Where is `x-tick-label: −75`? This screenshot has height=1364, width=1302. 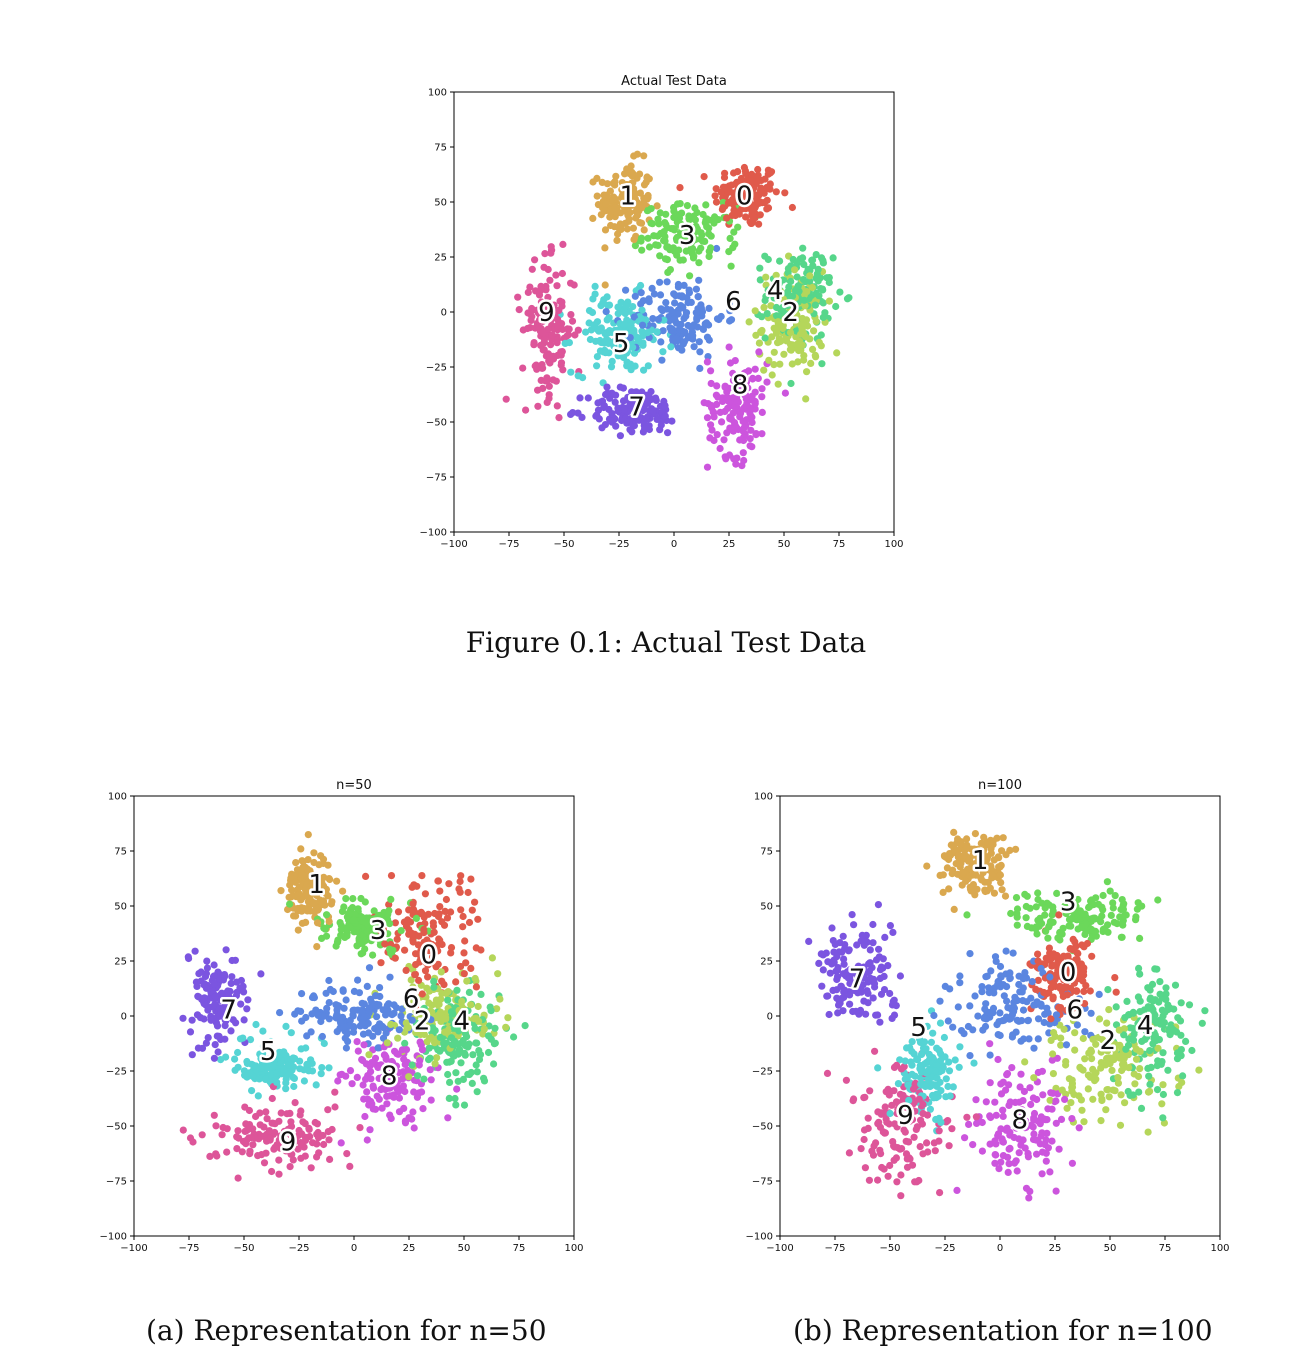
x-tick-label: −75 is located at coordinates (834, 1248).